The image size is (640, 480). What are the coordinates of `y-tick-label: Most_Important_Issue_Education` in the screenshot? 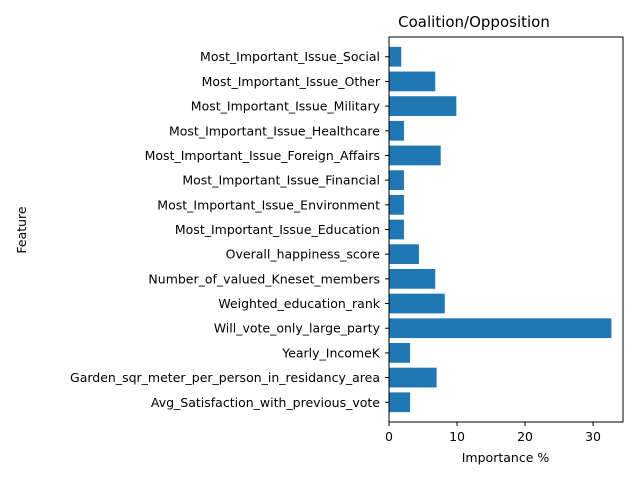 It's located at (277, 229).